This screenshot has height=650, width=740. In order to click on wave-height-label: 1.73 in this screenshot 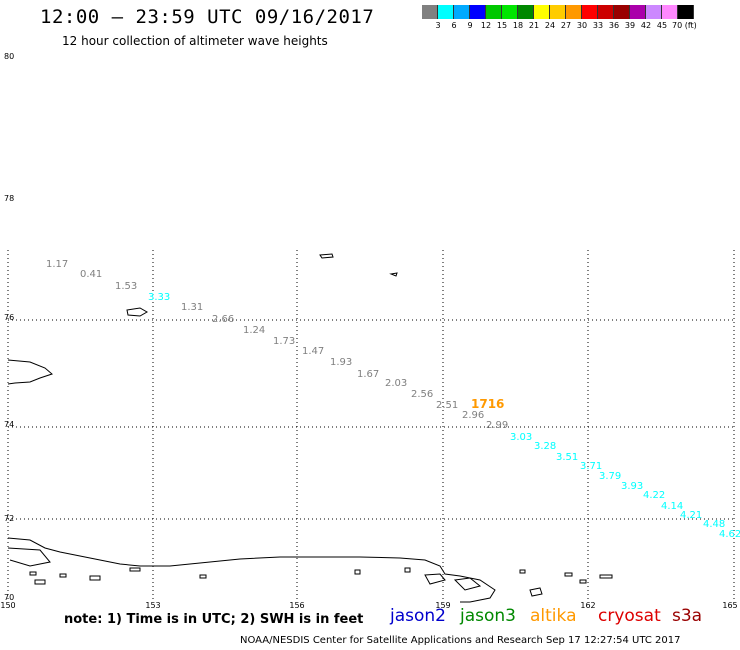, I will do `click(284, 341)`.